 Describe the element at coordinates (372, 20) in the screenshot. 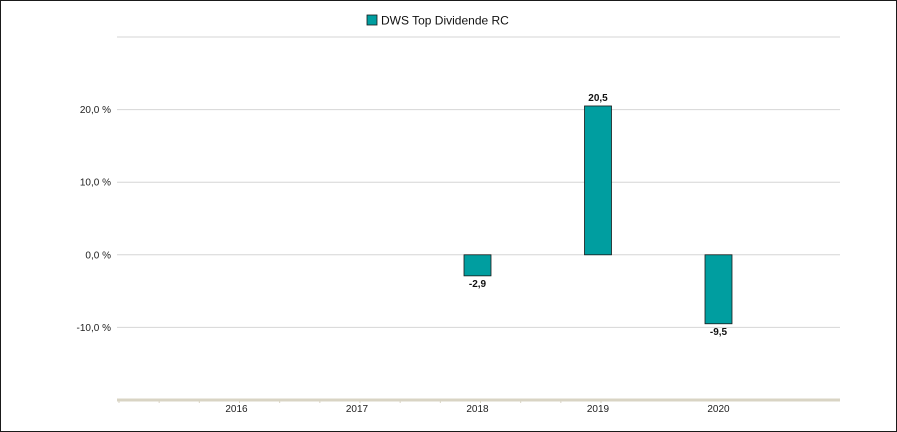

I see `legend-swatch` at that location.